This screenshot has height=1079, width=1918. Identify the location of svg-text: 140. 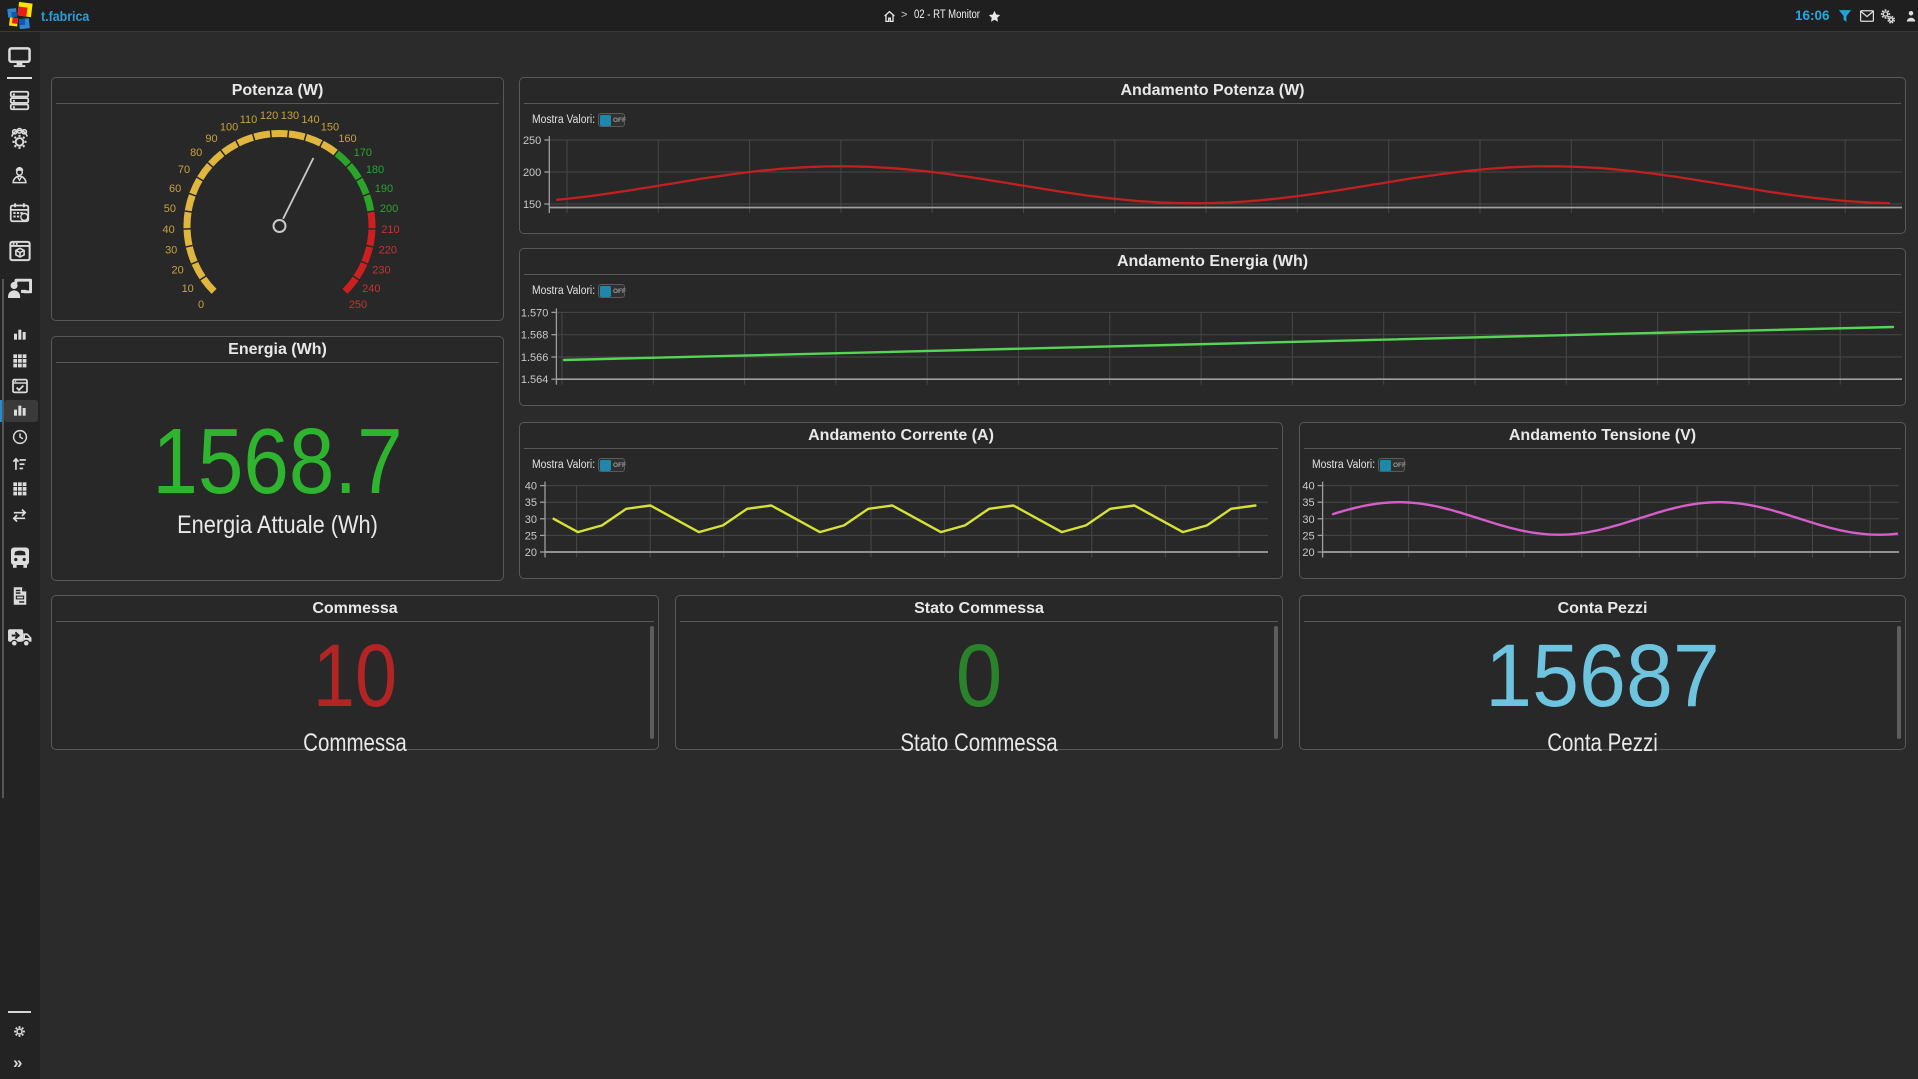
(310, 120).